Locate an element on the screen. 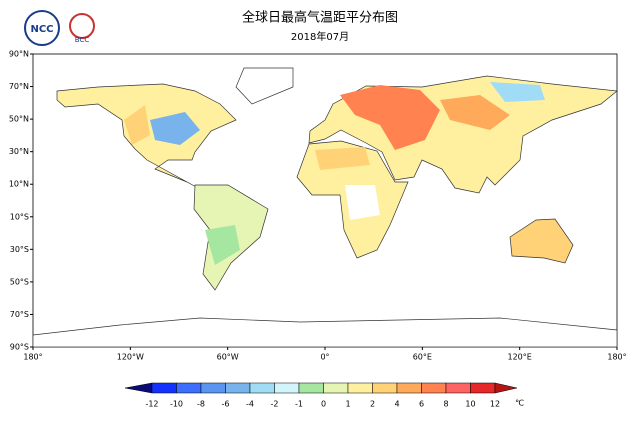 The image size is (640, 429). colorbar-label: 4 is located at coordinates (396, 404).